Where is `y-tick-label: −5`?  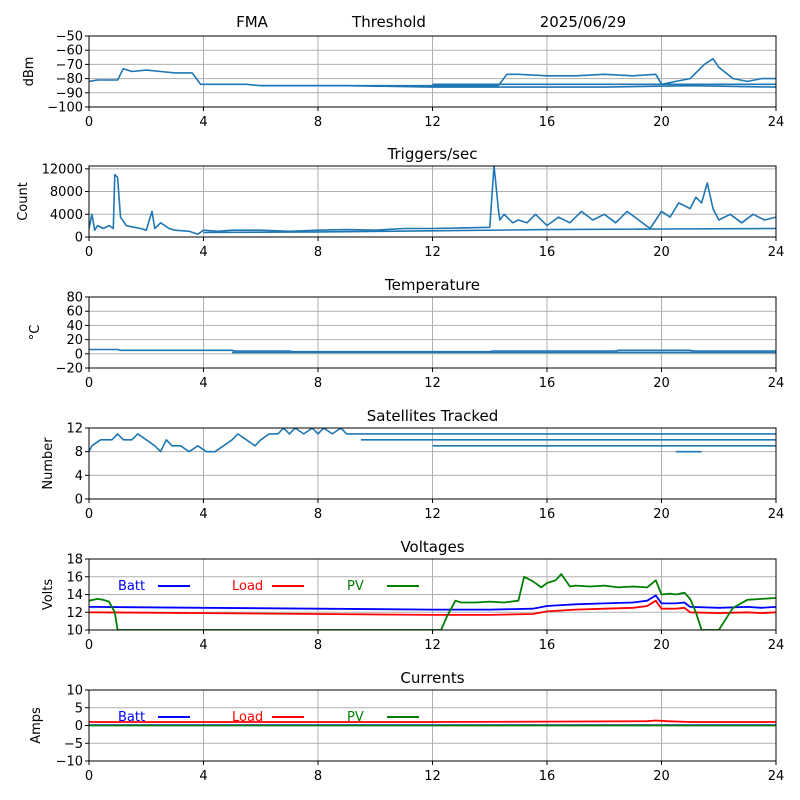 y-tick-label: −5 is located at coordinates (73, 744).